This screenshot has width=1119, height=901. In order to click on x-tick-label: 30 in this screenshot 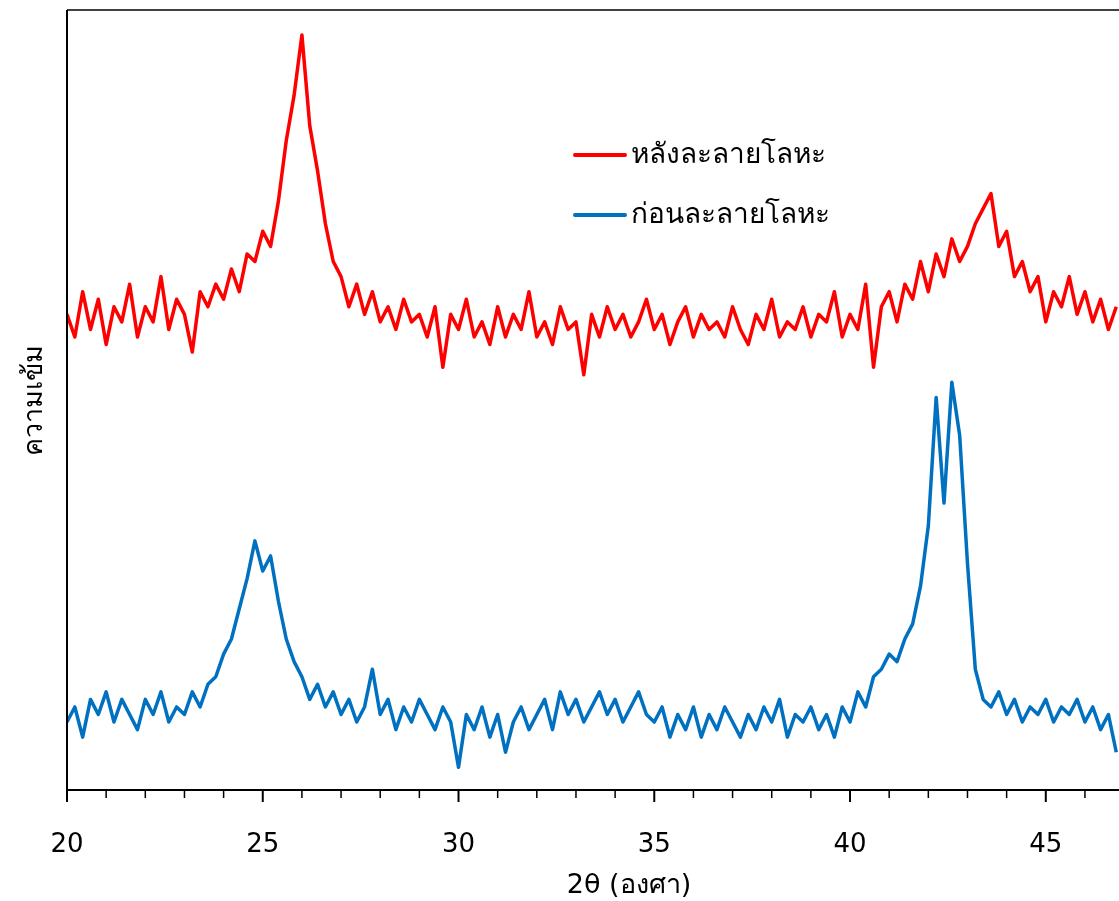, I will do `click(458, 843)`.